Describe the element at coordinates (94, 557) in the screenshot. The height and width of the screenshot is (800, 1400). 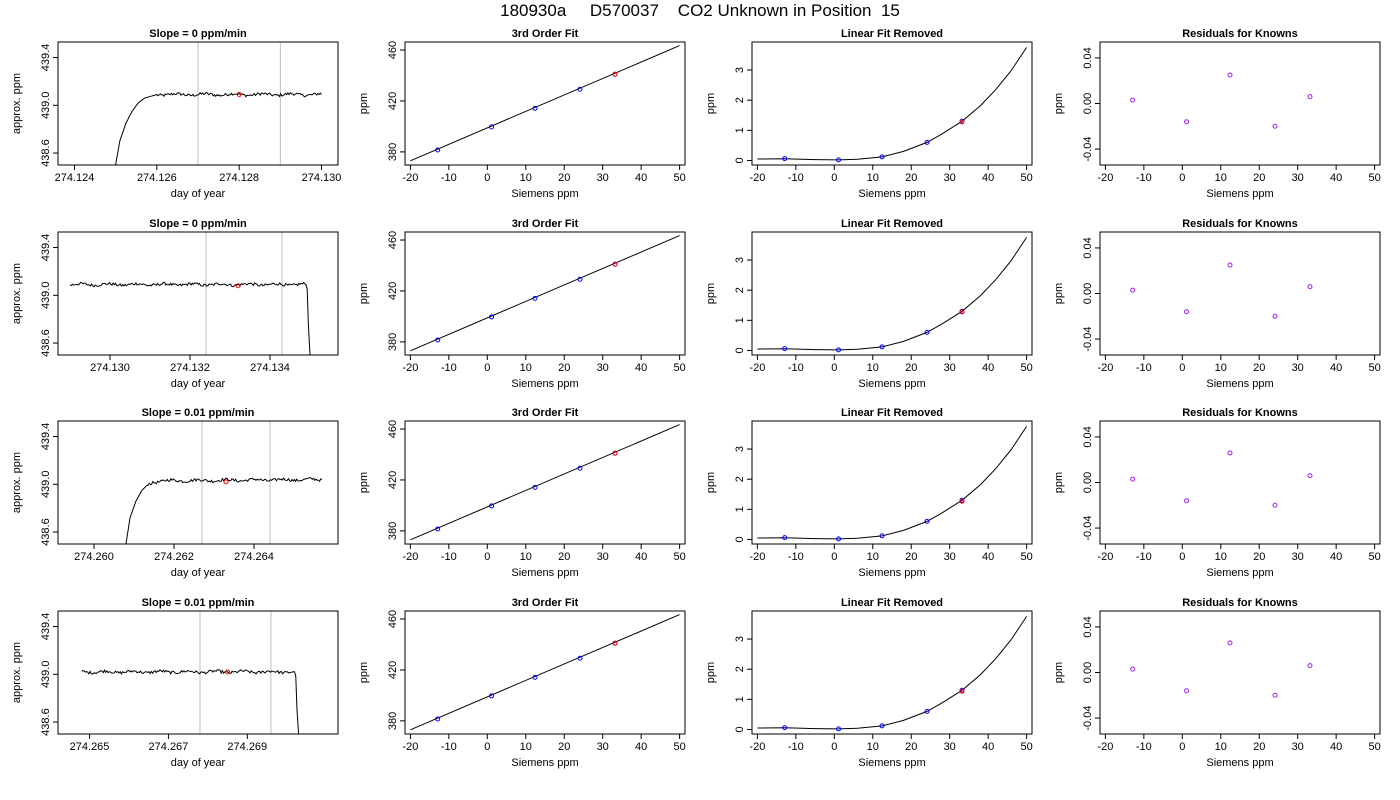
I see `x-tick-label: 274.260` at that location.